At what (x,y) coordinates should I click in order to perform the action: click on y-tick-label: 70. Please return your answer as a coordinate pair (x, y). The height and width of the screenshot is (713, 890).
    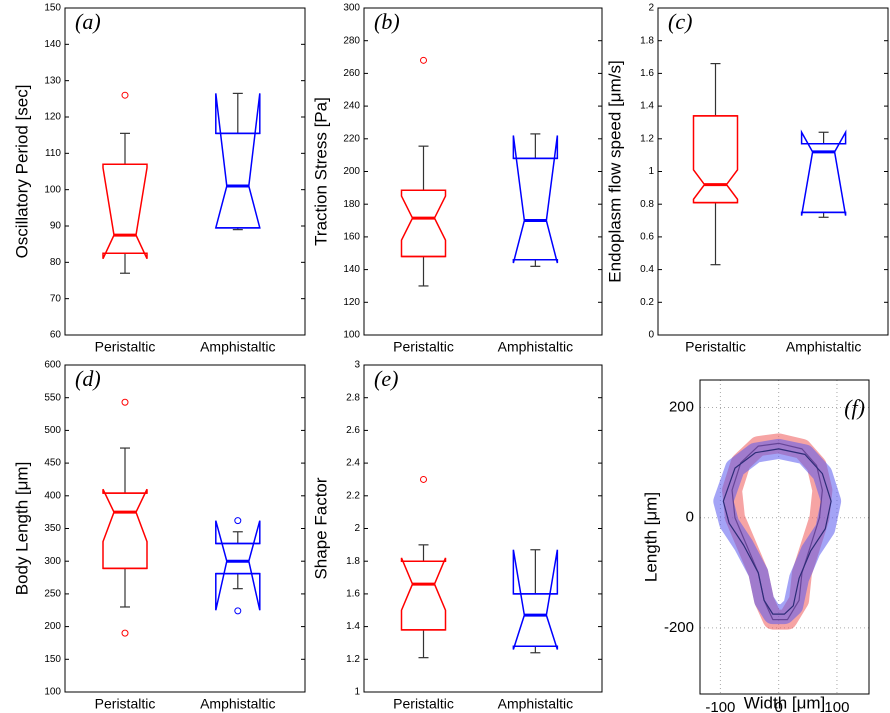
    Looking at the image, I should click on (56, 298).